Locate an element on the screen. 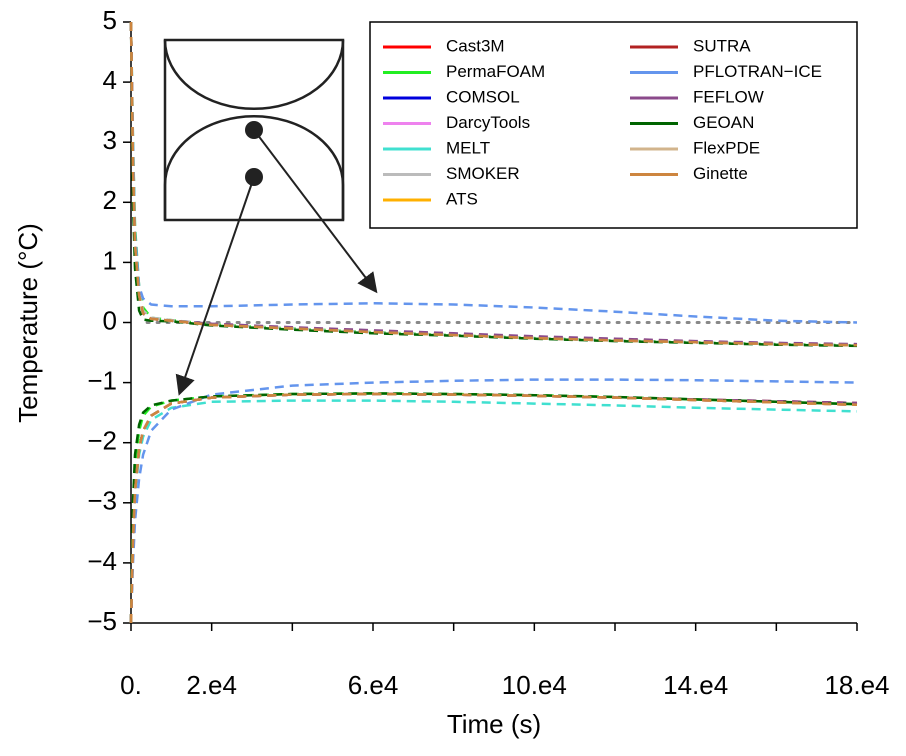 The width and height of the screenshot is (906, 756). y-tick-label: 5 is located at coordinates (110, 20).